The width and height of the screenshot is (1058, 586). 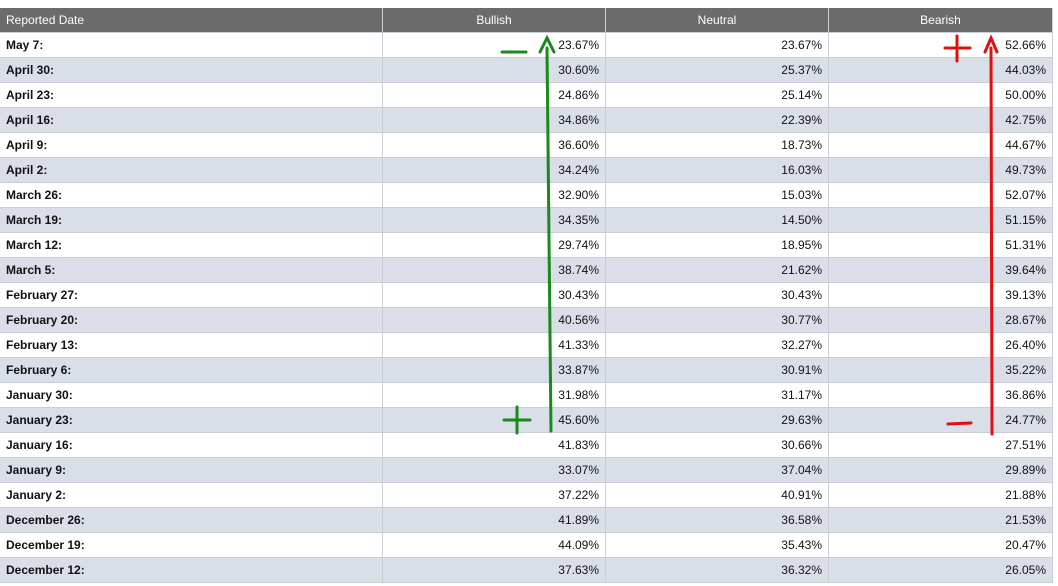 What do you see at coordinates (191, 295) in the screenshot?
I see `date-cell: February 27:` at bounding box center [191, 295].